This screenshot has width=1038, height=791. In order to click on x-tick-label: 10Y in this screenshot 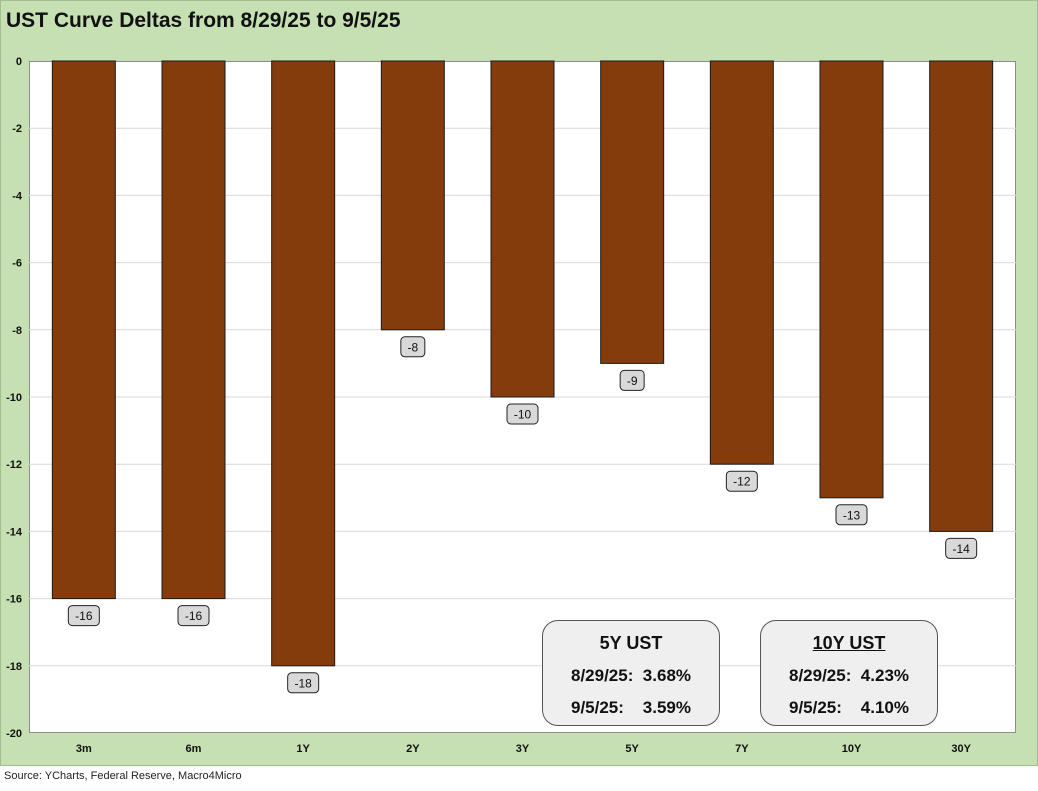, I will do `click(852, 749)`.